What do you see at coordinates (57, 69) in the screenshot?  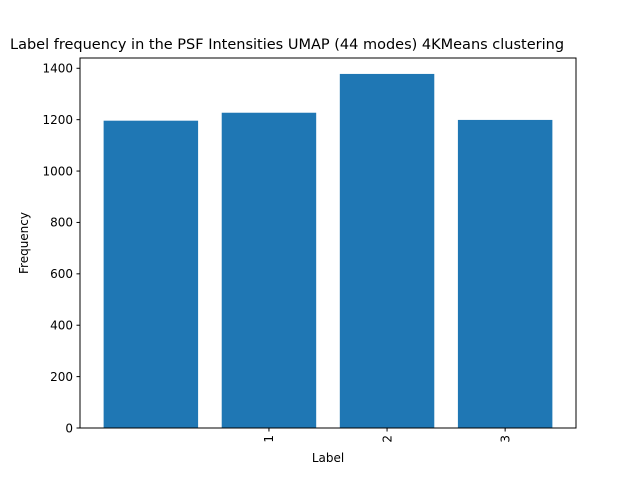 I see `y-tick-label: 1400` at bounding box center [57, 69].